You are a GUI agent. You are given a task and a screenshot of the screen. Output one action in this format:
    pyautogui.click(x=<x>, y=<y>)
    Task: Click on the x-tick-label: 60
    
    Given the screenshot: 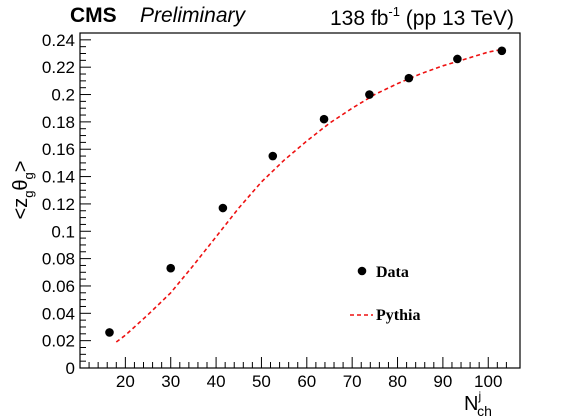 What is the action you would take?
    pyautogui.click(x=306, y=381)
    